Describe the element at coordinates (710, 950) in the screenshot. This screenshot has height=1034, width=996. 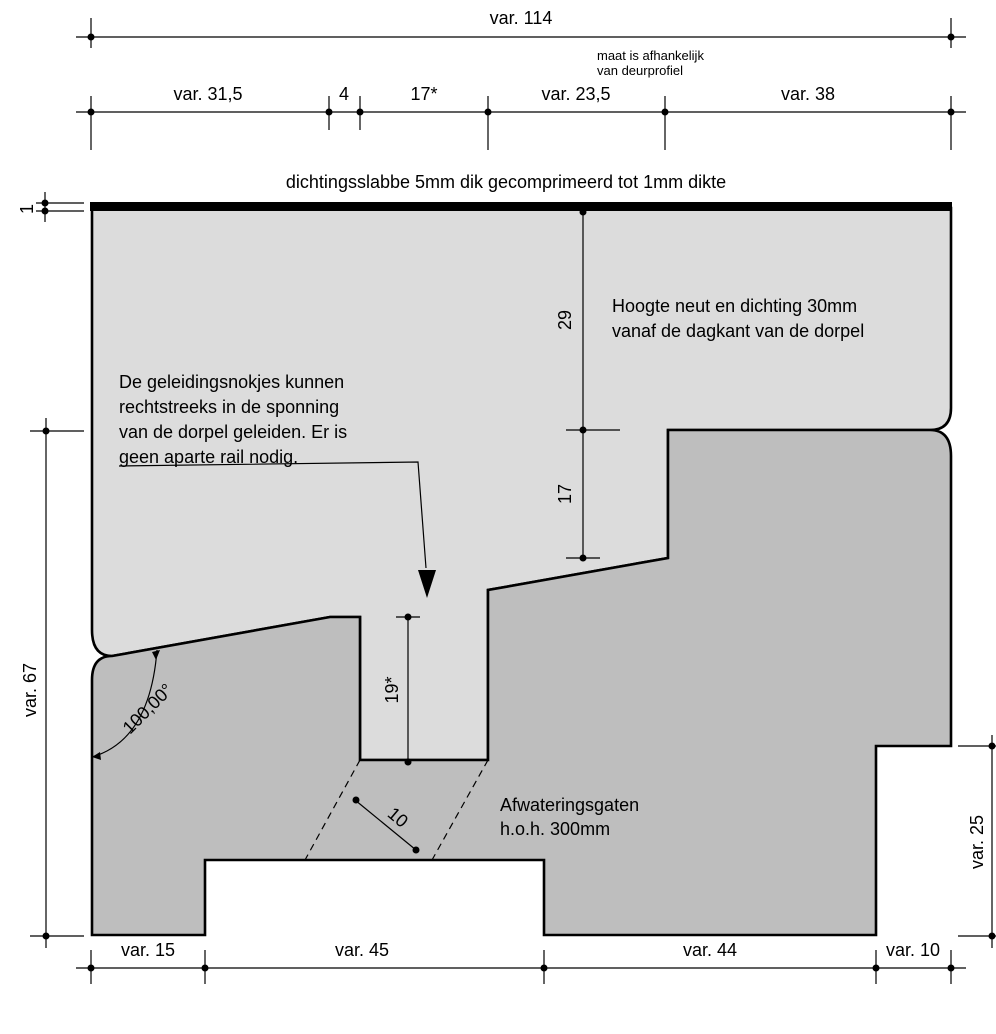
I see `bottom-dim-3: var. 44` at that location.